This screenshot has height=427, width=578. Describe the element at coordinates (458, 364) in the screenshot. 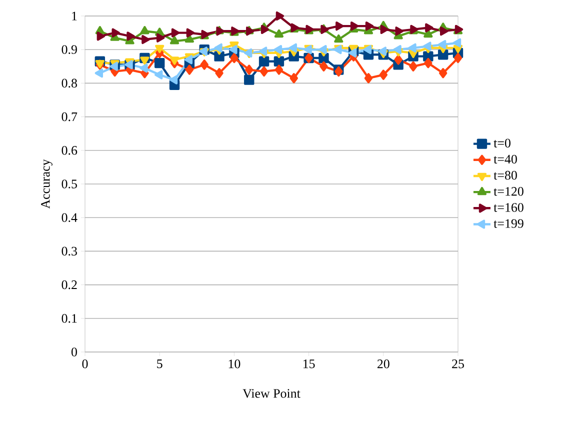

I see `x-tick-label: 25` at that location.